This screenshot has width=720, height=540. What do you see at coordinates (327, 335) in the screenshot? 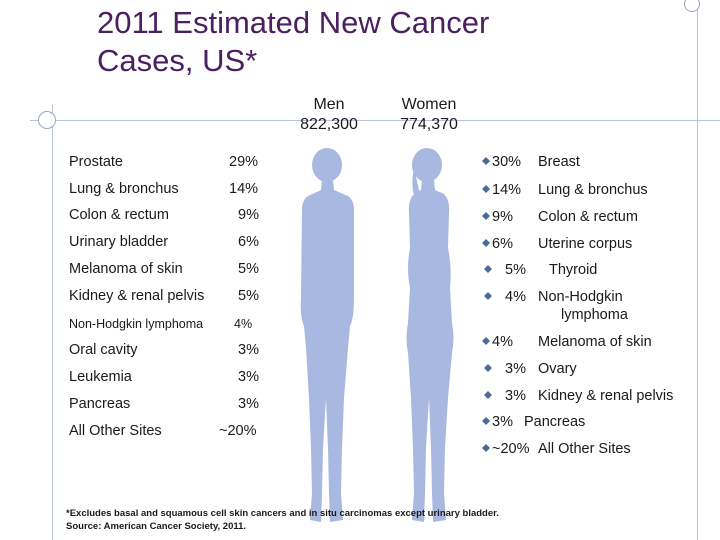
I see `male-silhouette` at bounding box center [327, 335].